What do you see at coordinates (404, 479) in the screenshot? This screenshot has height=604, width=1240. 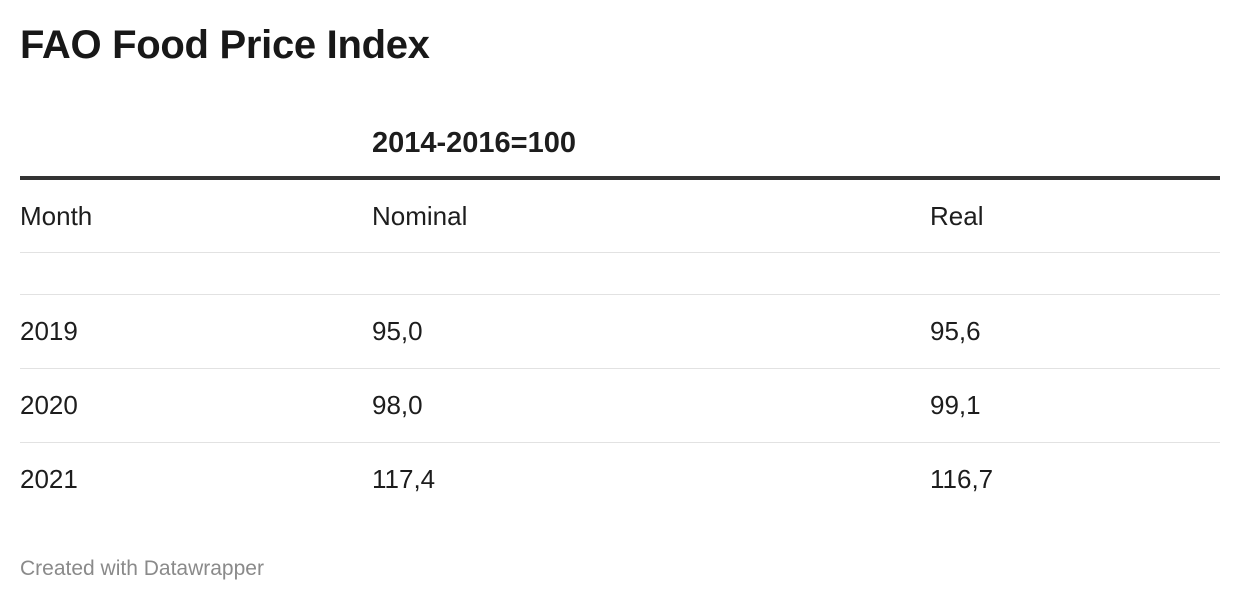 I see `cell-nominal: 117,4` at bounding box center [404, 479].